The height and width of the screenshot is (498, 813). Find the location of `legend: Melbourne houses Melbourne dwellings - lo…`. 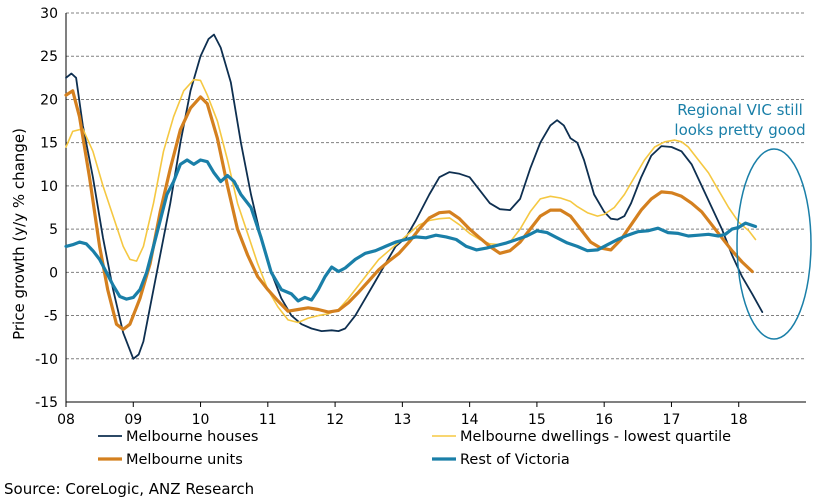

legend: Melbourne houses Melbourne dwellings - lo… is located at coordinates (414, 448).